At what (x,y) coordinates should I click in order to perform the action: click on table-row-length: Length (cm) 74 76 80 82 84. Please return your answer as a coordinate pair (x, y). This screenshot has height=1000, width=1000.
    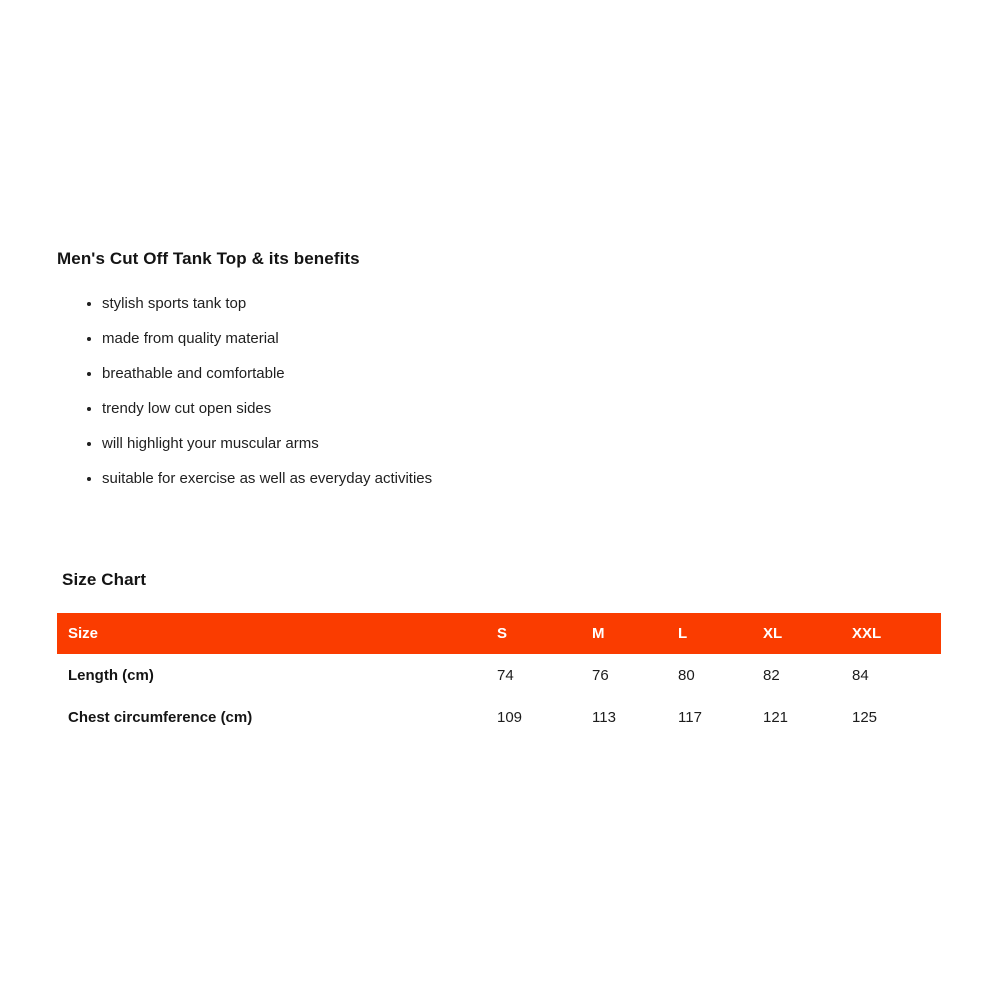
    Looking at the image, I should click on (499, 675).